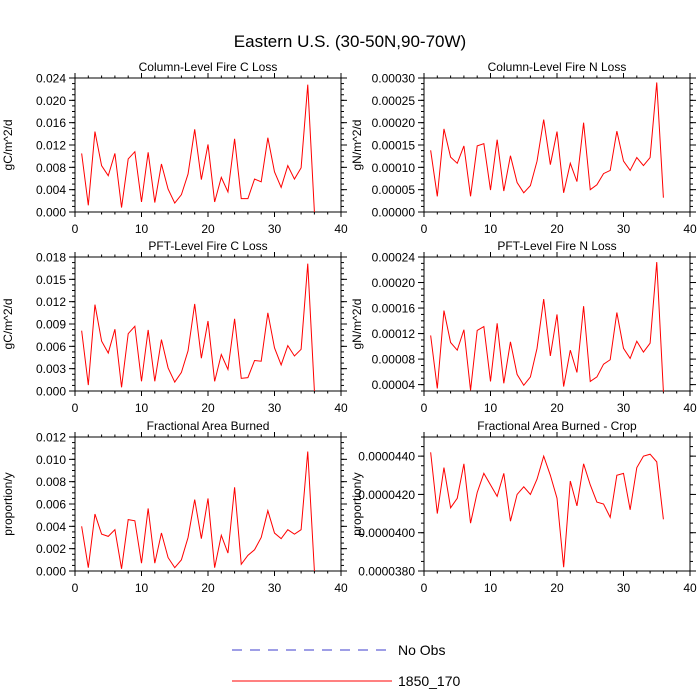  Describe the element at coordinates (394, 146) in the screenshot. I see `y-tick-label: 0.00015` at that location.